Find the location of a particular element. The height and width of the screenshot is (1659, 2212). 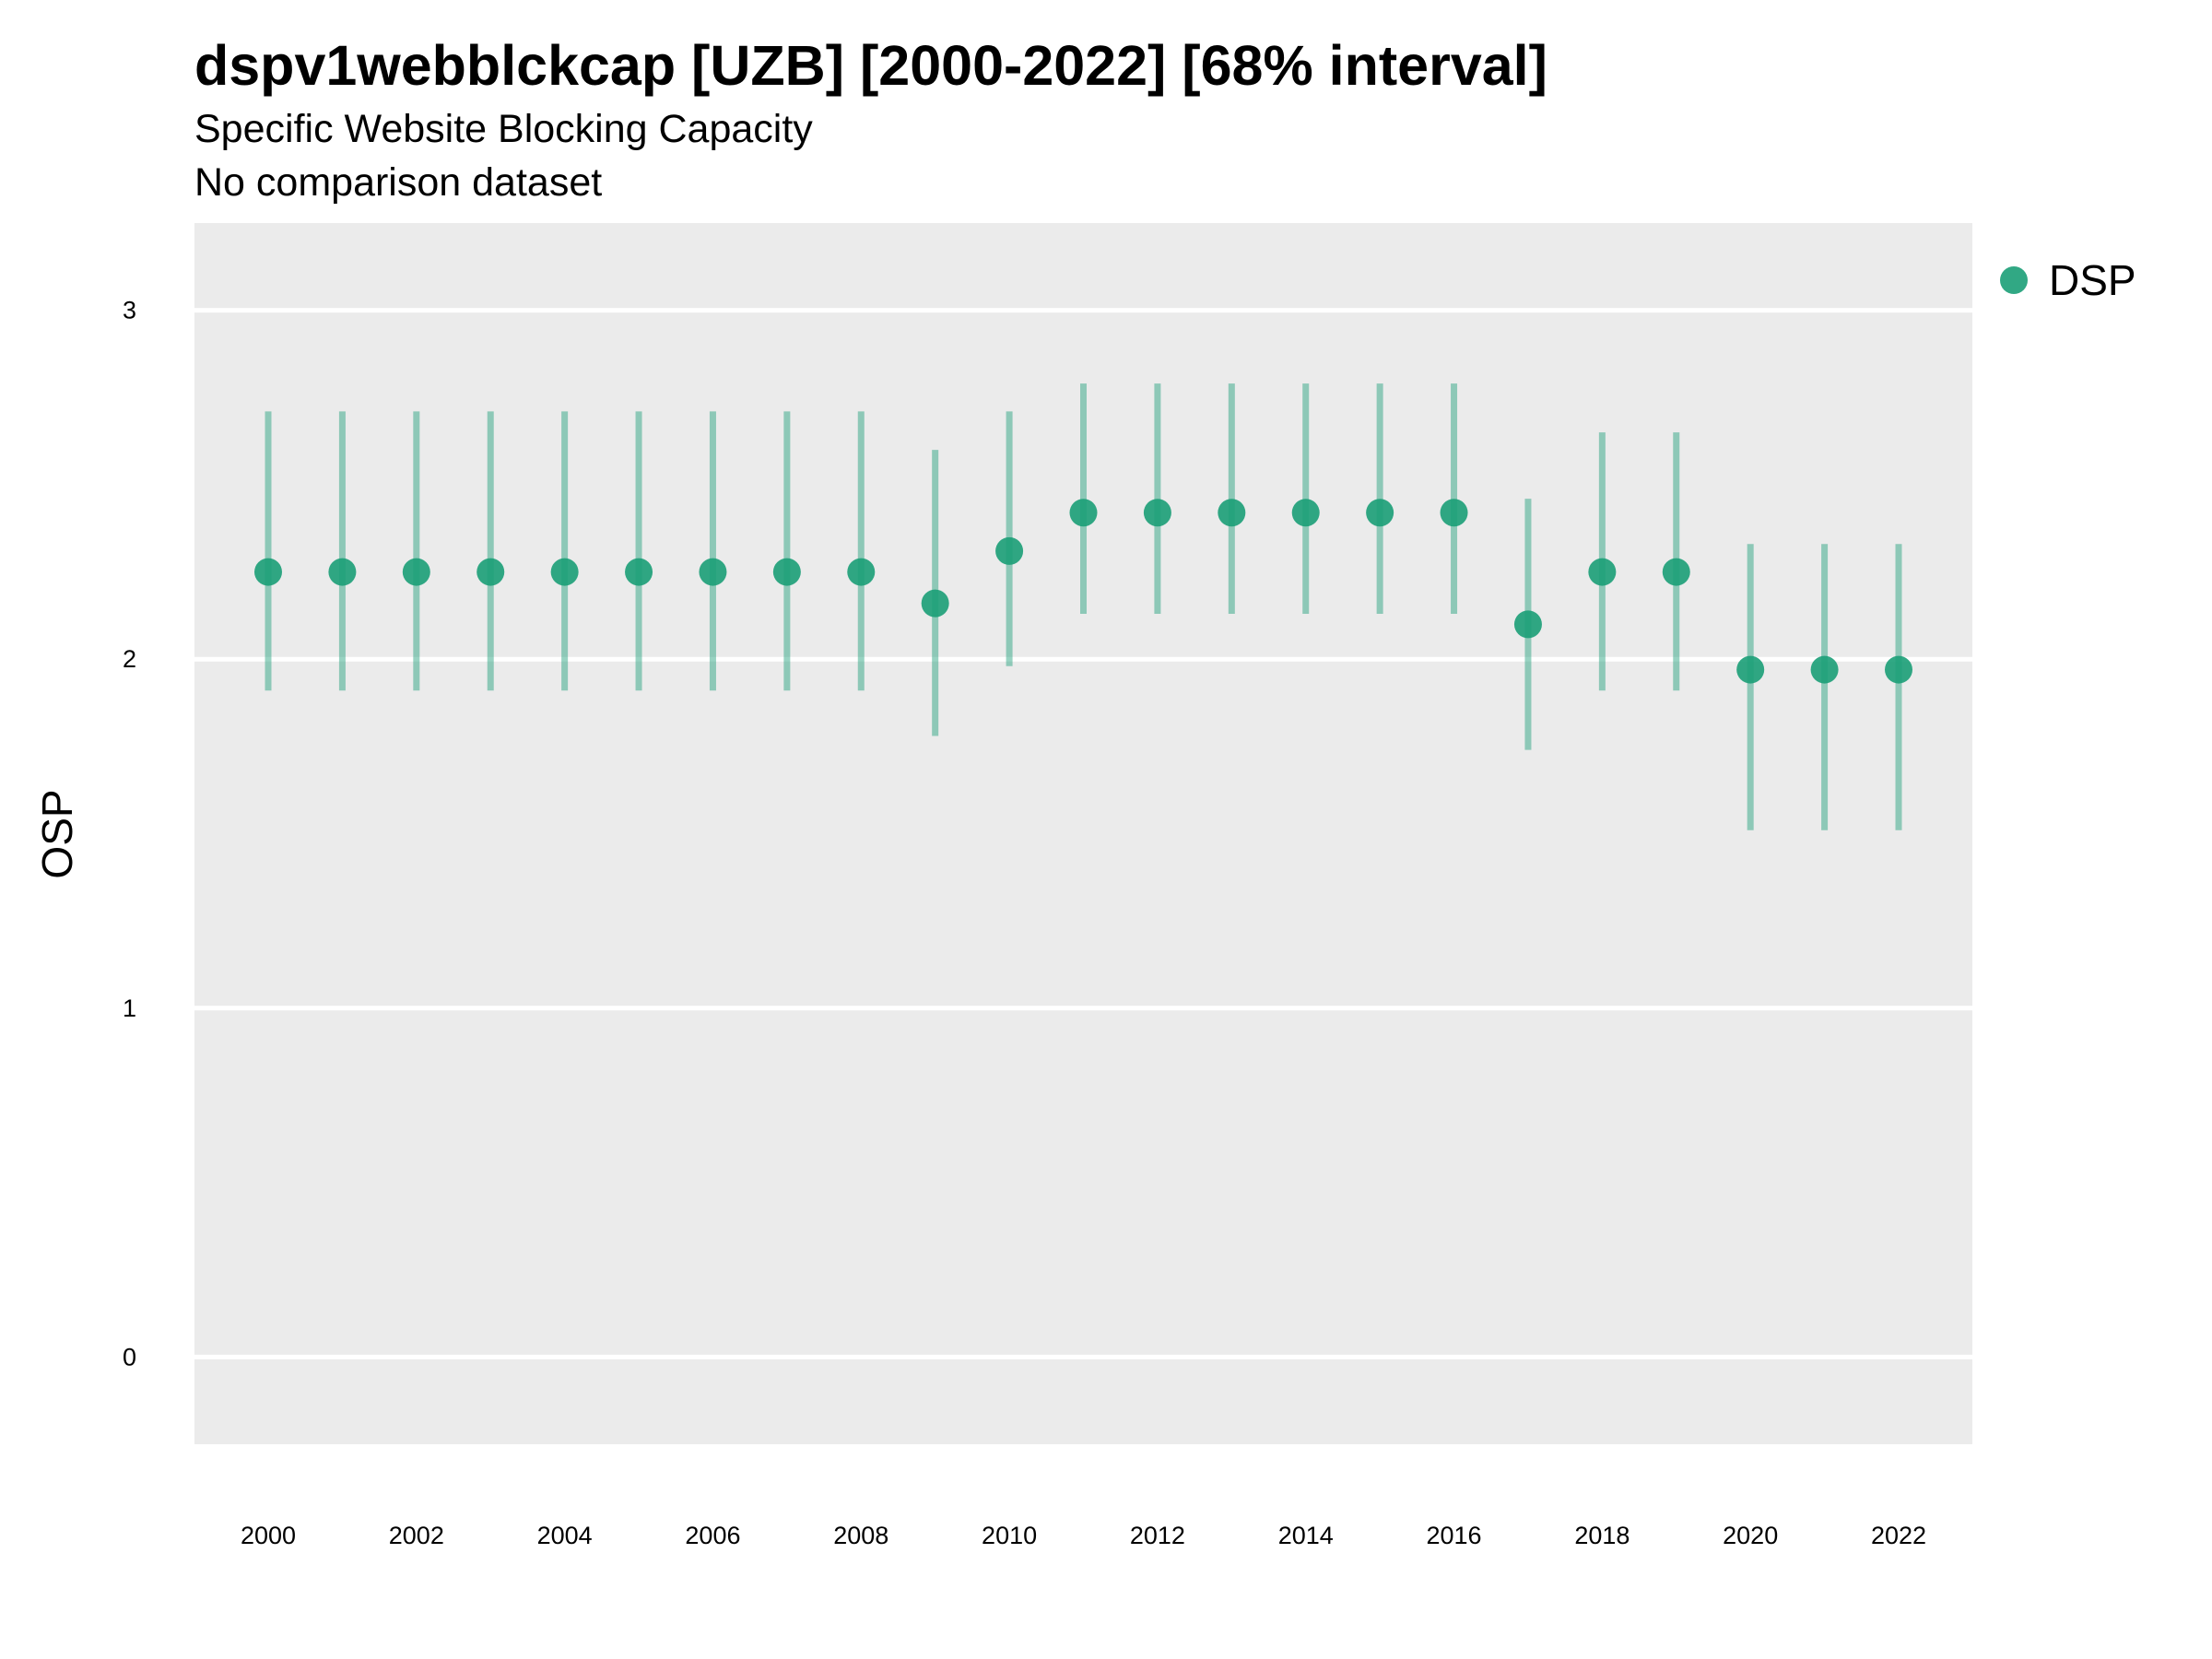

y-tick-label: 3 is located at coordinates (129, 310).